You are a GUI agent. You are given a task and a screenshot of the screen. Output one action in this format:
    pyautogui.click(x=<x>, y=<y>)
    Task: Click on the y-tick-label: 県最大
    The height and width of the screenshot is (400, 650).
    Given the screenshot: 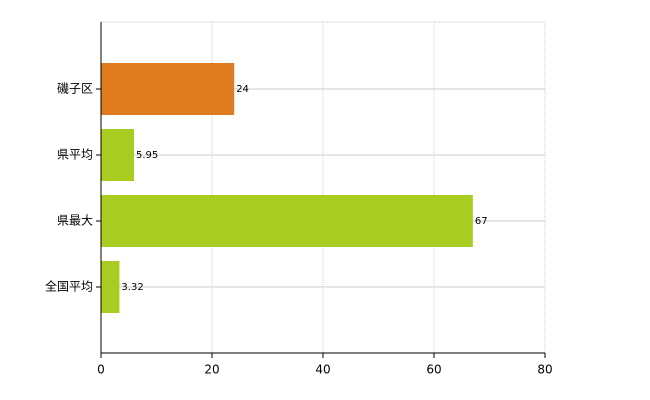 What is the action you would take?
    pyautogui.click(x=75, y=221)
    